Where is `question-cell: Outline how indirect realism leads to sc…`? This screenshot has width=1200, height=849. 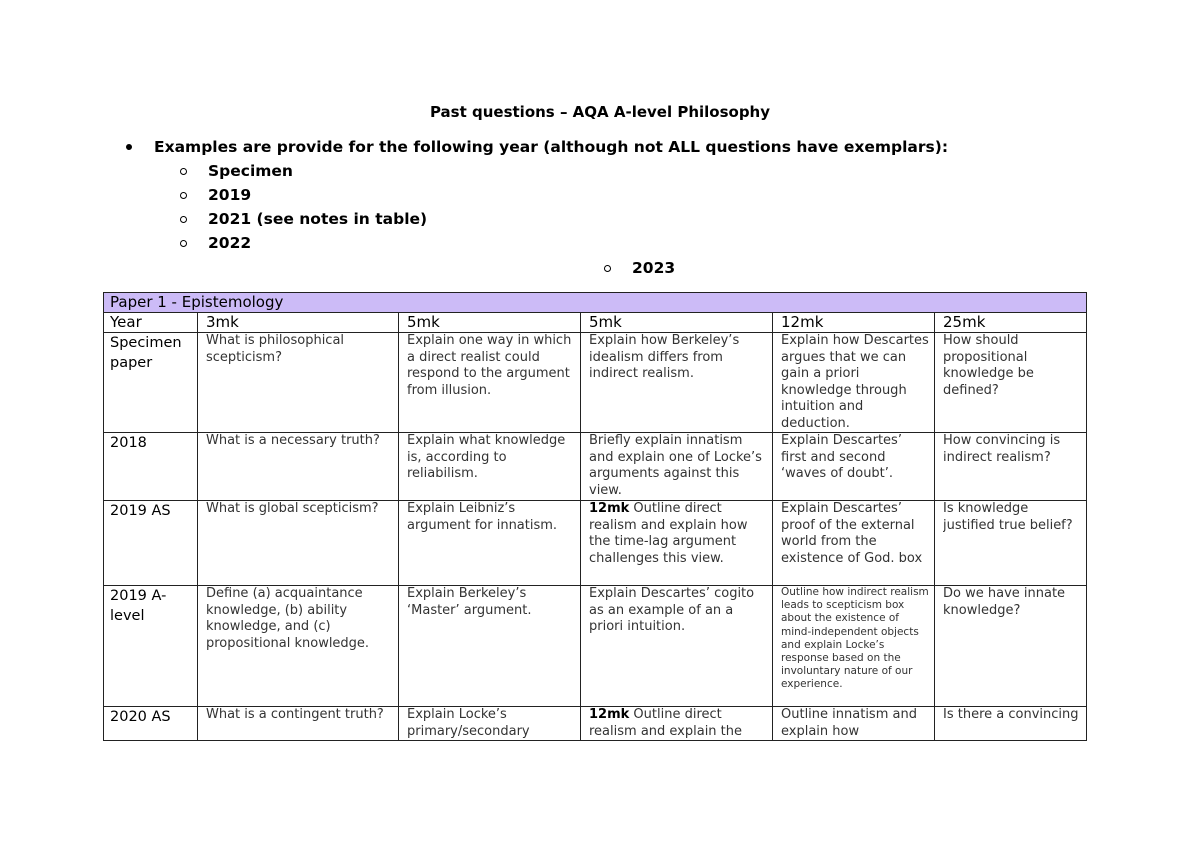 question-cell: Outline how indirect realism leads to sc… is located at coordinates (853, 646).